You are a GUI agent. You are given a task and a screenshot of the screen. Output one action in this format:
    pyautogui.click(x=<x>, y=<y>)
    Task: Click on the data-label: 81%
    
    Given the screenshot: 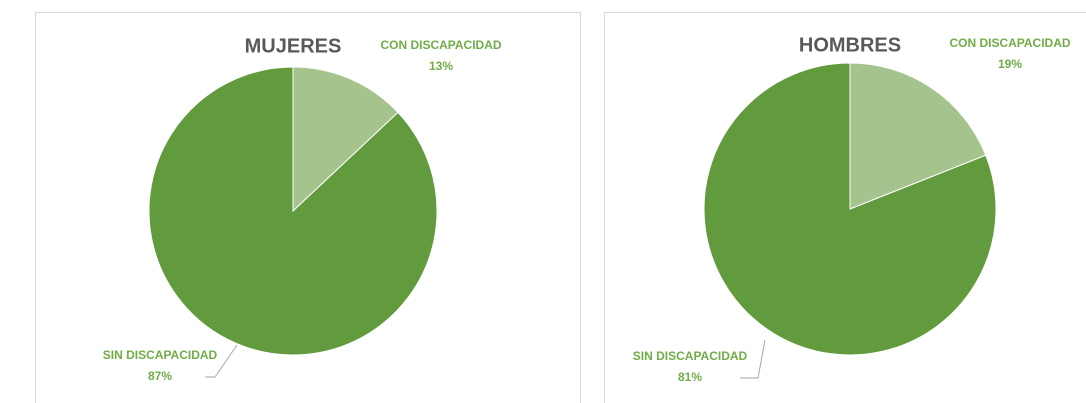 What is the action you would take?
    pyautogui.click(x=690, y=377)
    